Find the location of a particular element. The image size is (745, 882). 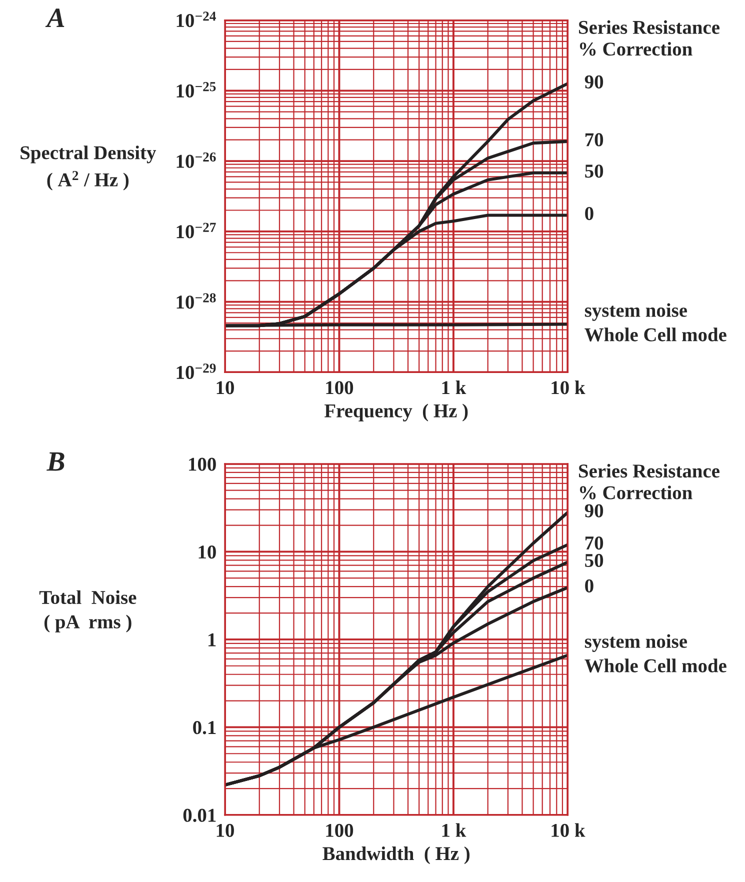

y-tick-label: 0.01 is located at coordinates (199, 815).